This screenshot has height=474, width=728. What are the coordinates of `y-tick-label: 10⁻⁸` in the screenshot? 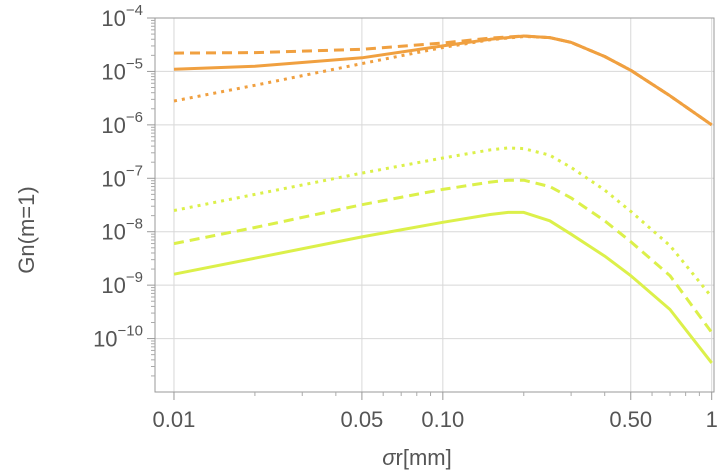 It's located at (122, 230).